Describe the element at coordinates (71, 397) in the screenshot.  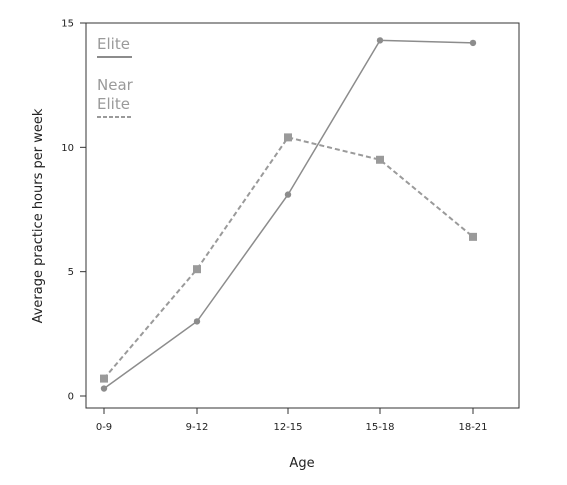
I see `y-tick-label: 0` at that location.